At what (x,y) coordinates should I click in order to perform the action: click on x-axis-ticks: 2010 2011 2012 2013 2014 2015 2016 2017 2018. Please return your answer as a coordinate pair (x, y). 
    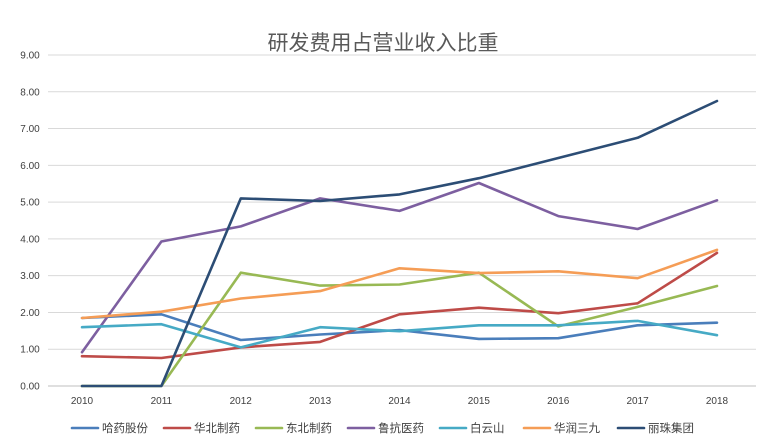
    Looking at the image, I should click on (400, 401).